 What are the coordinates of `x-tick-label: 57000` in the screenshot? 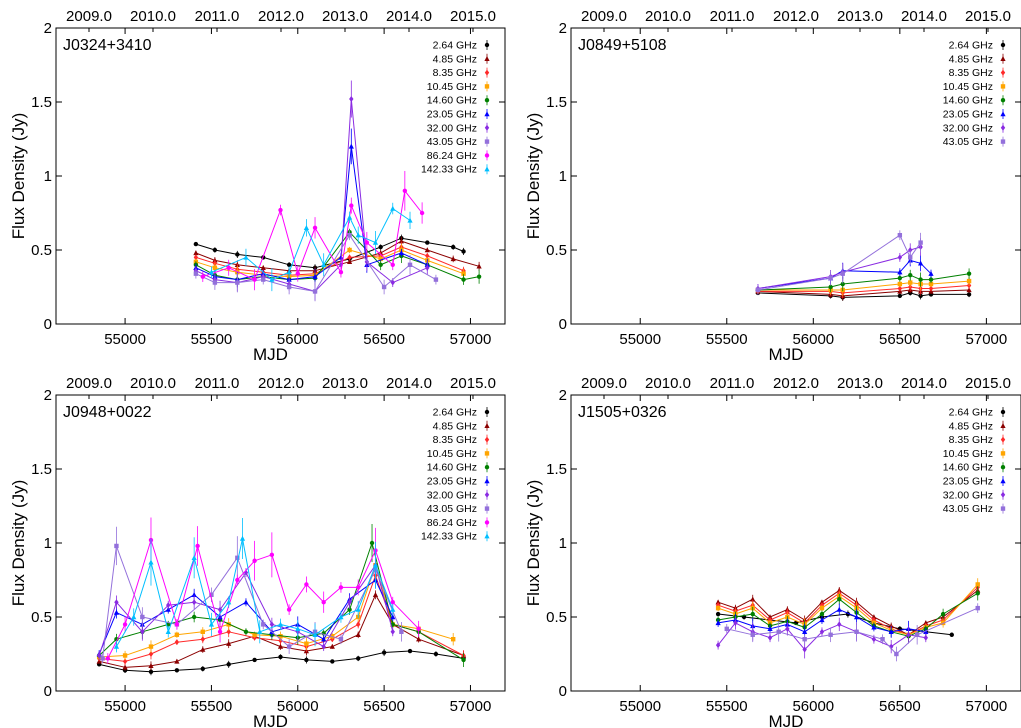 It's located at (987, 706).